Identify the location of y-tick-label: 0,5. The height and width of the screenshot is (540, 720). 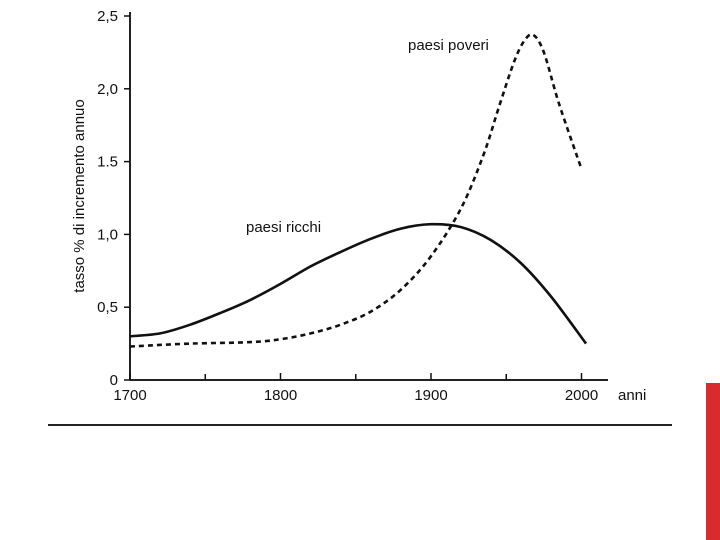
(107, 307).